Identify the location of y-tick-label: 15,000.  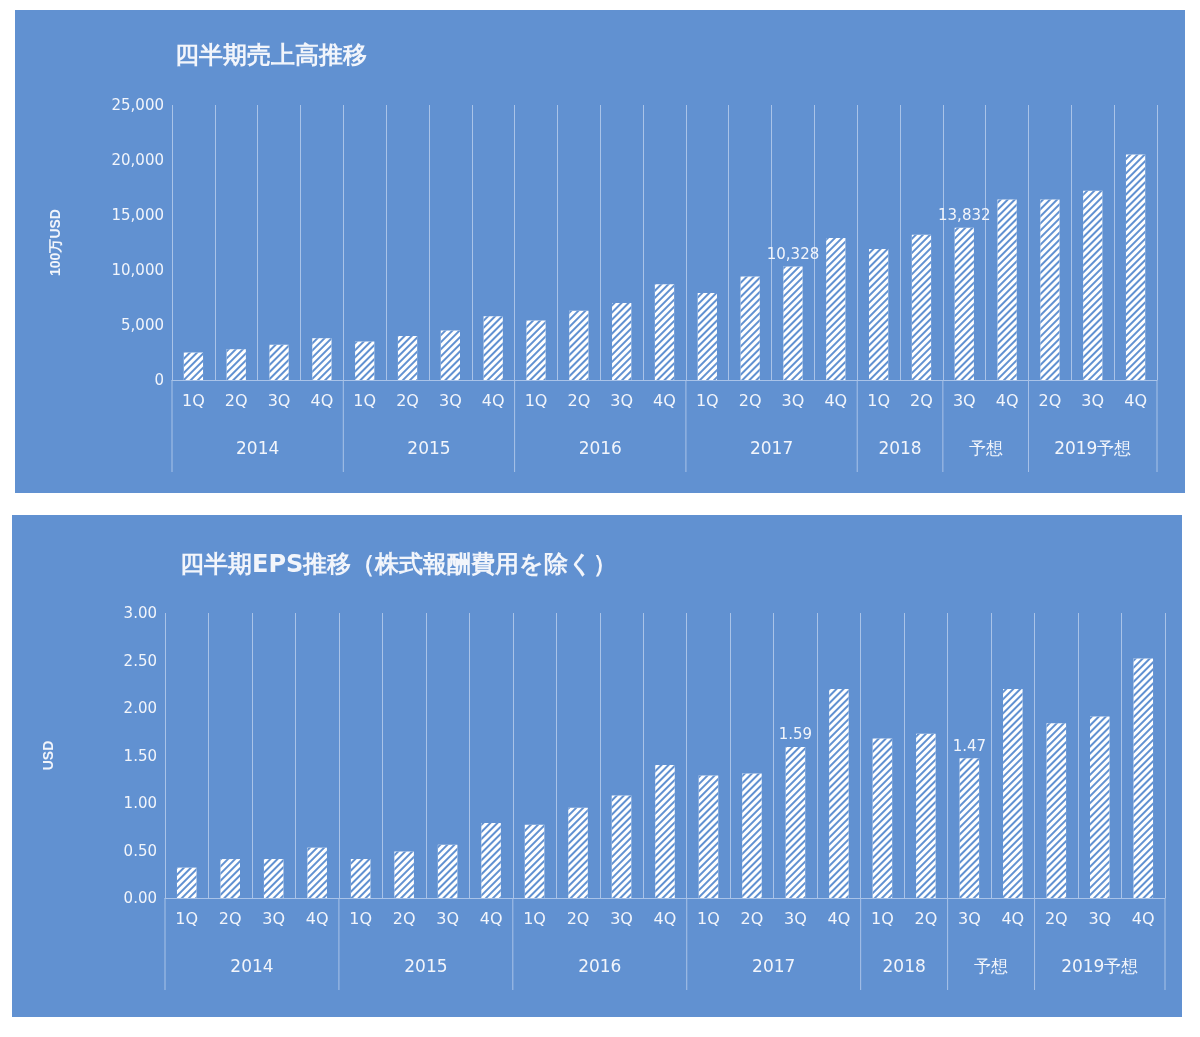
(137, 215).